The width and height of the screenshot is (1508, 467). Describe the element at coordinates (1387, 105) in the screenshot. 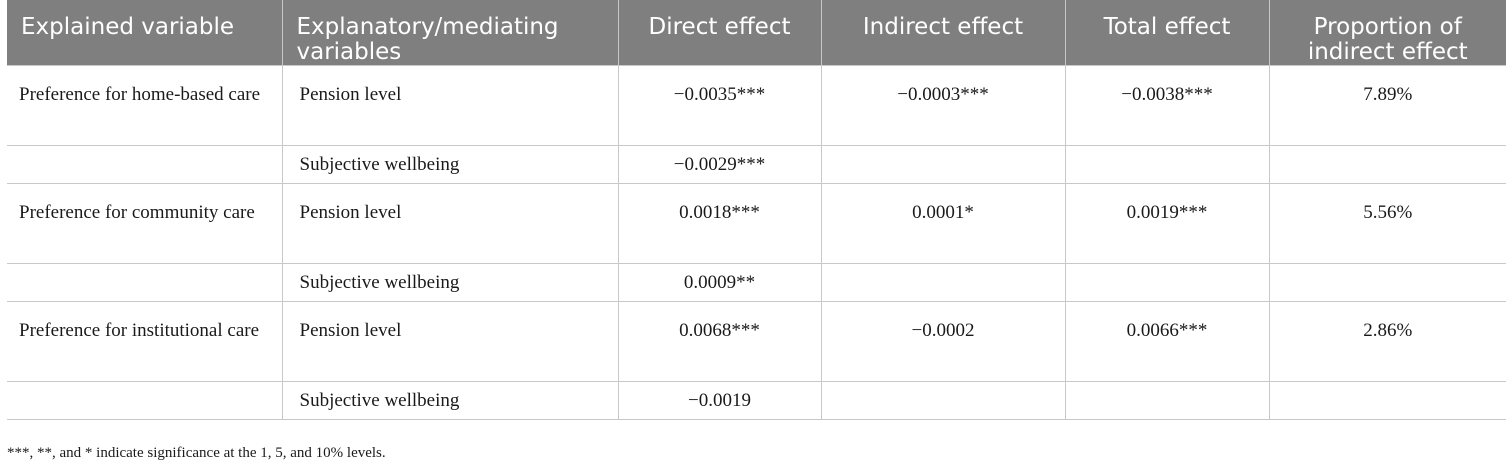

I see `proportion-cell: 7.89%` at that location.